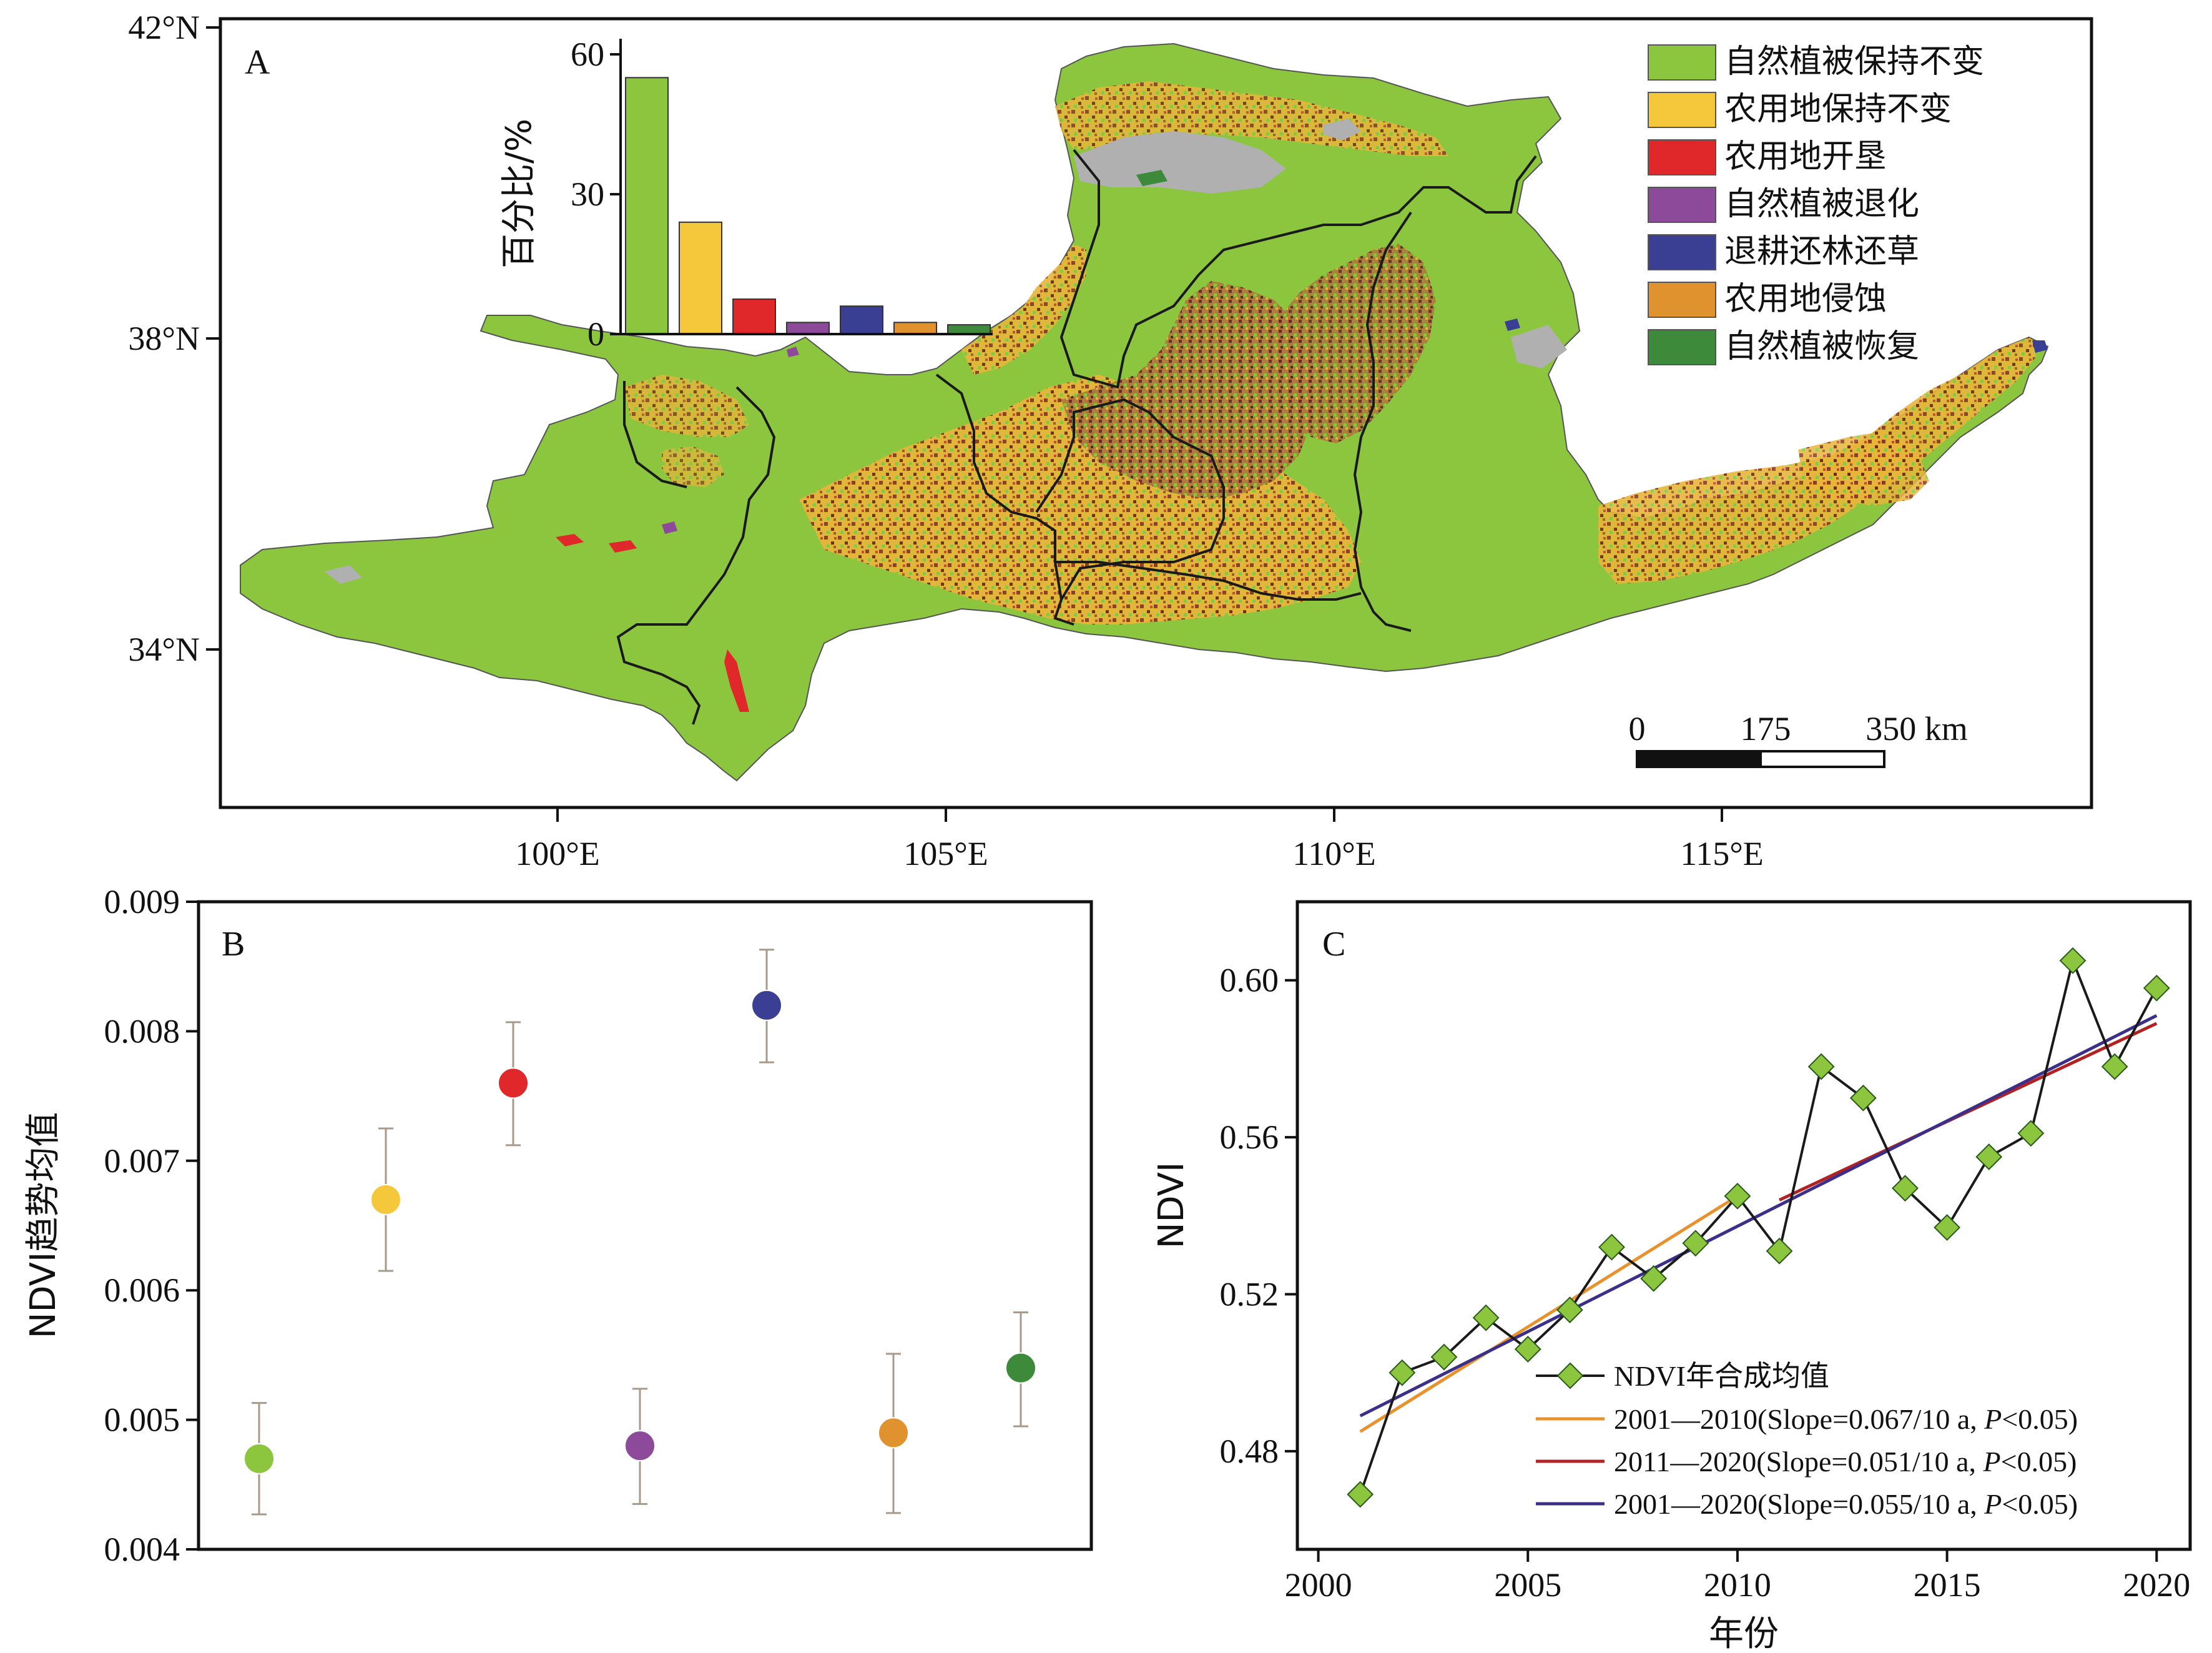 This screenshot has height=1653, width=2212. What do you see at coordinates (1838, 109) in the screenshot?
I see `legend-label: 农用地保持不变` at bounding box center [1838, 109].